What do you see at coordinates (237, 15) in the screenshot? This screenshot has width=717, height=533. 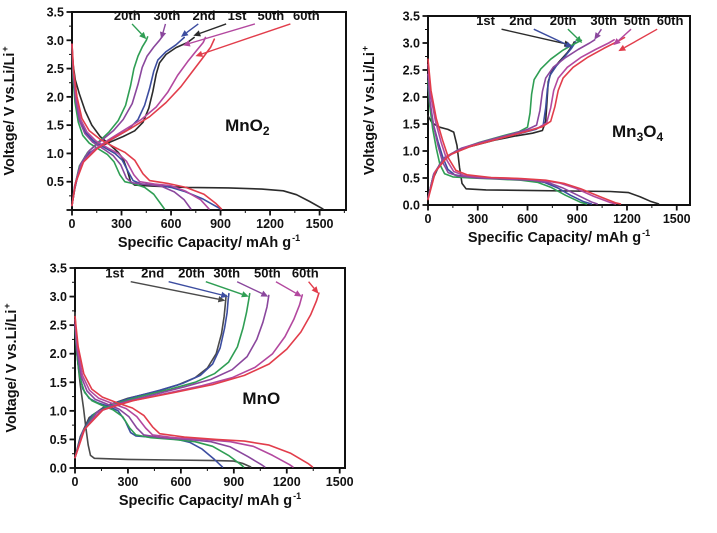 I see `cycle-label-mno2-1st: 1st` at bounding box center [237, 15].